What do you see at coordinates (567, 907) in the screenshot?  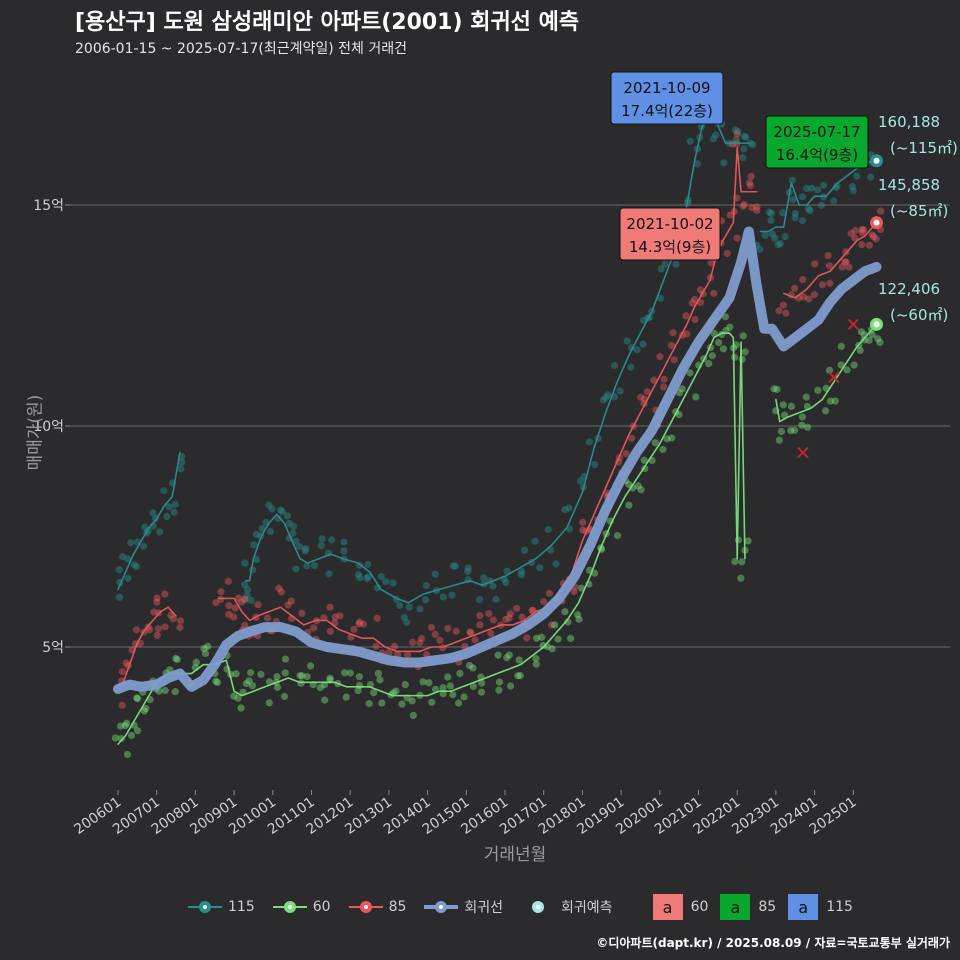 I see `legend-item-prediction: 회귀예측` at bounding box center [567, 907].